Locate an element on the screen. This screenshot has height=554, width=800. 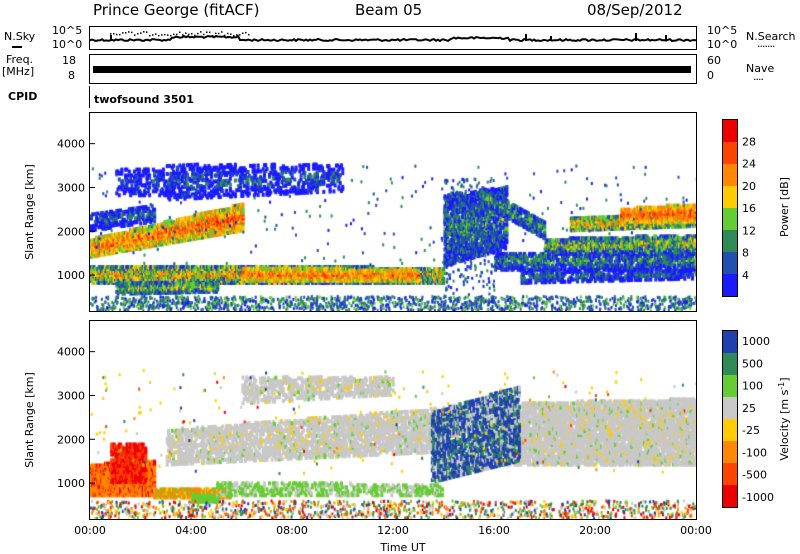
power-ytick-1000: 1000 is located at coordinates (71, 275).